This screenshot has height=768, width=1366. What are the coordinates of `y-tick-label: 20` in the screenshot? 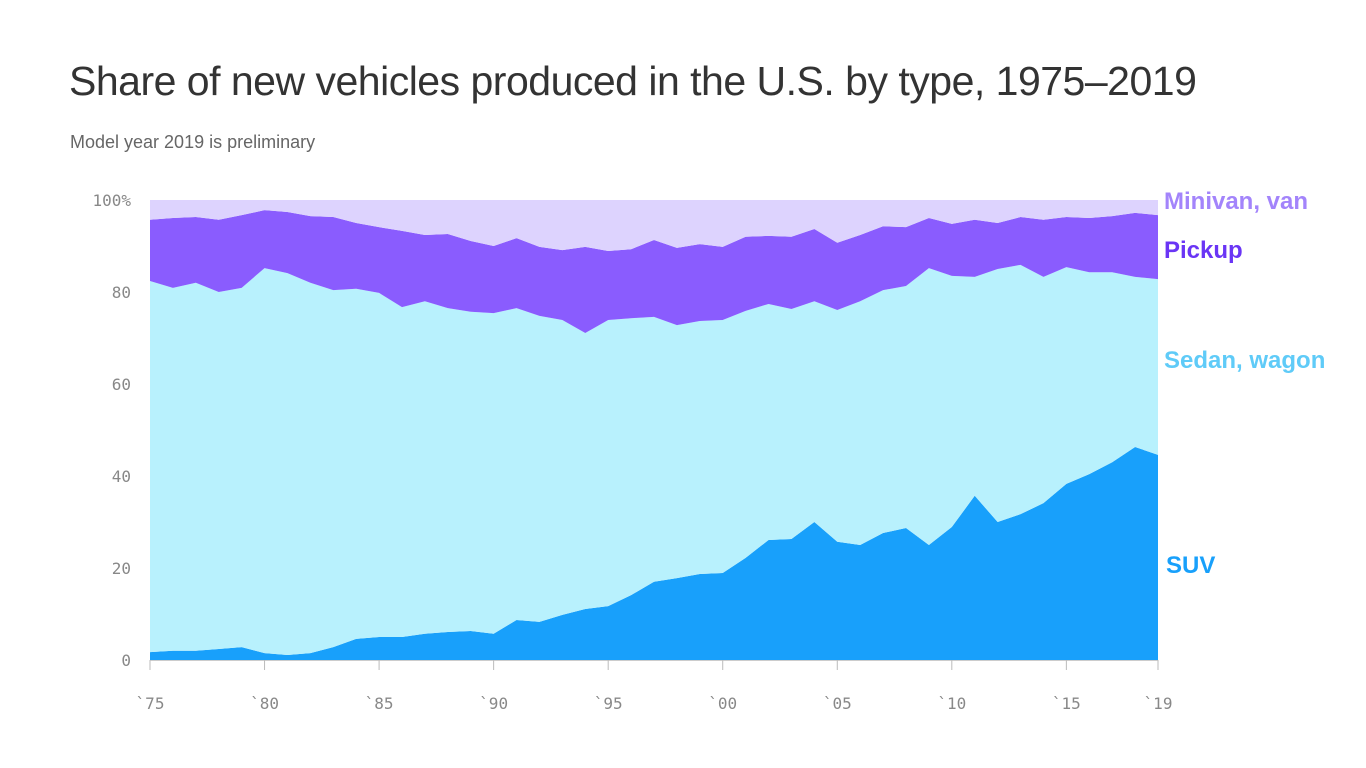 It's located at (121, 568).